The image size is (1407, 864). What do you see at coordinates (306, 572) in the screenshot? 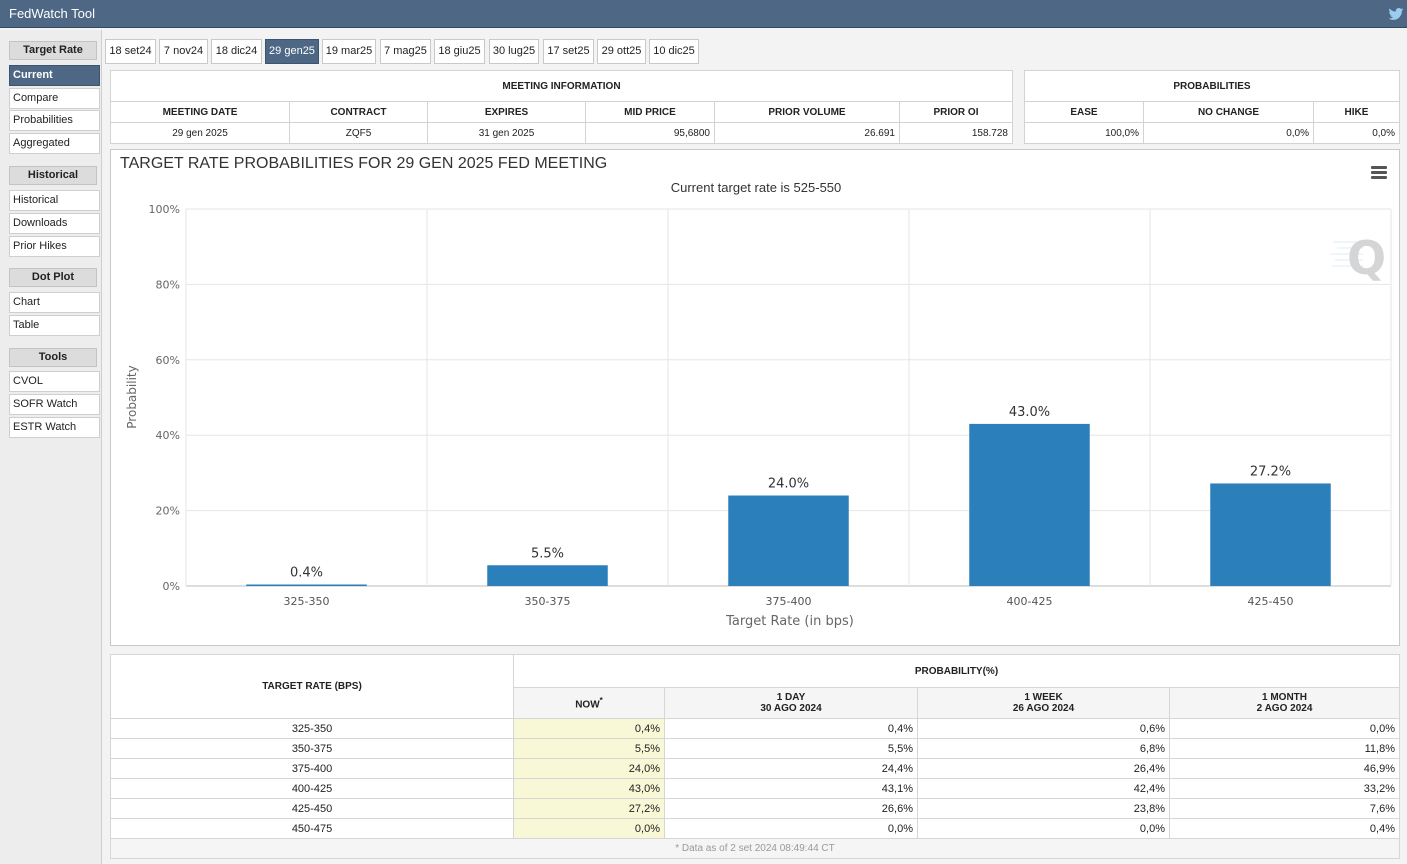
I see `data-label: 0.4%` at bounding box center [306, 572].